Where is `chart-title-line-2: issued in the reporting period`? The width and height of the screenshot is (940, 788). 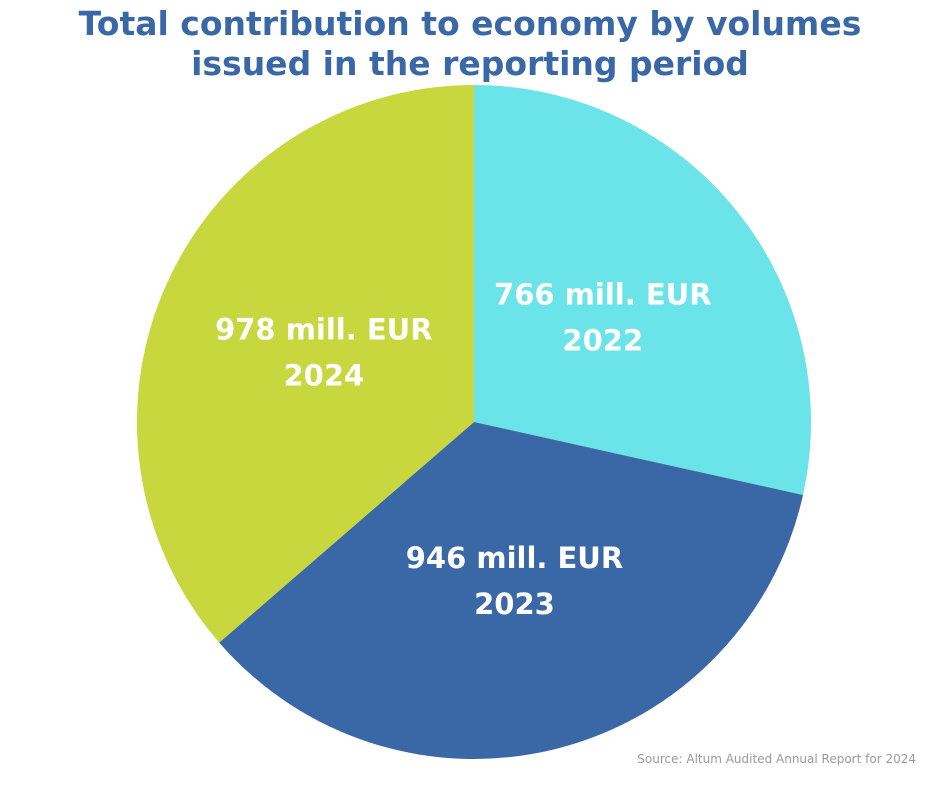 chart-title-line-2: issued in the reporting period is located at coordinates (470, 63).